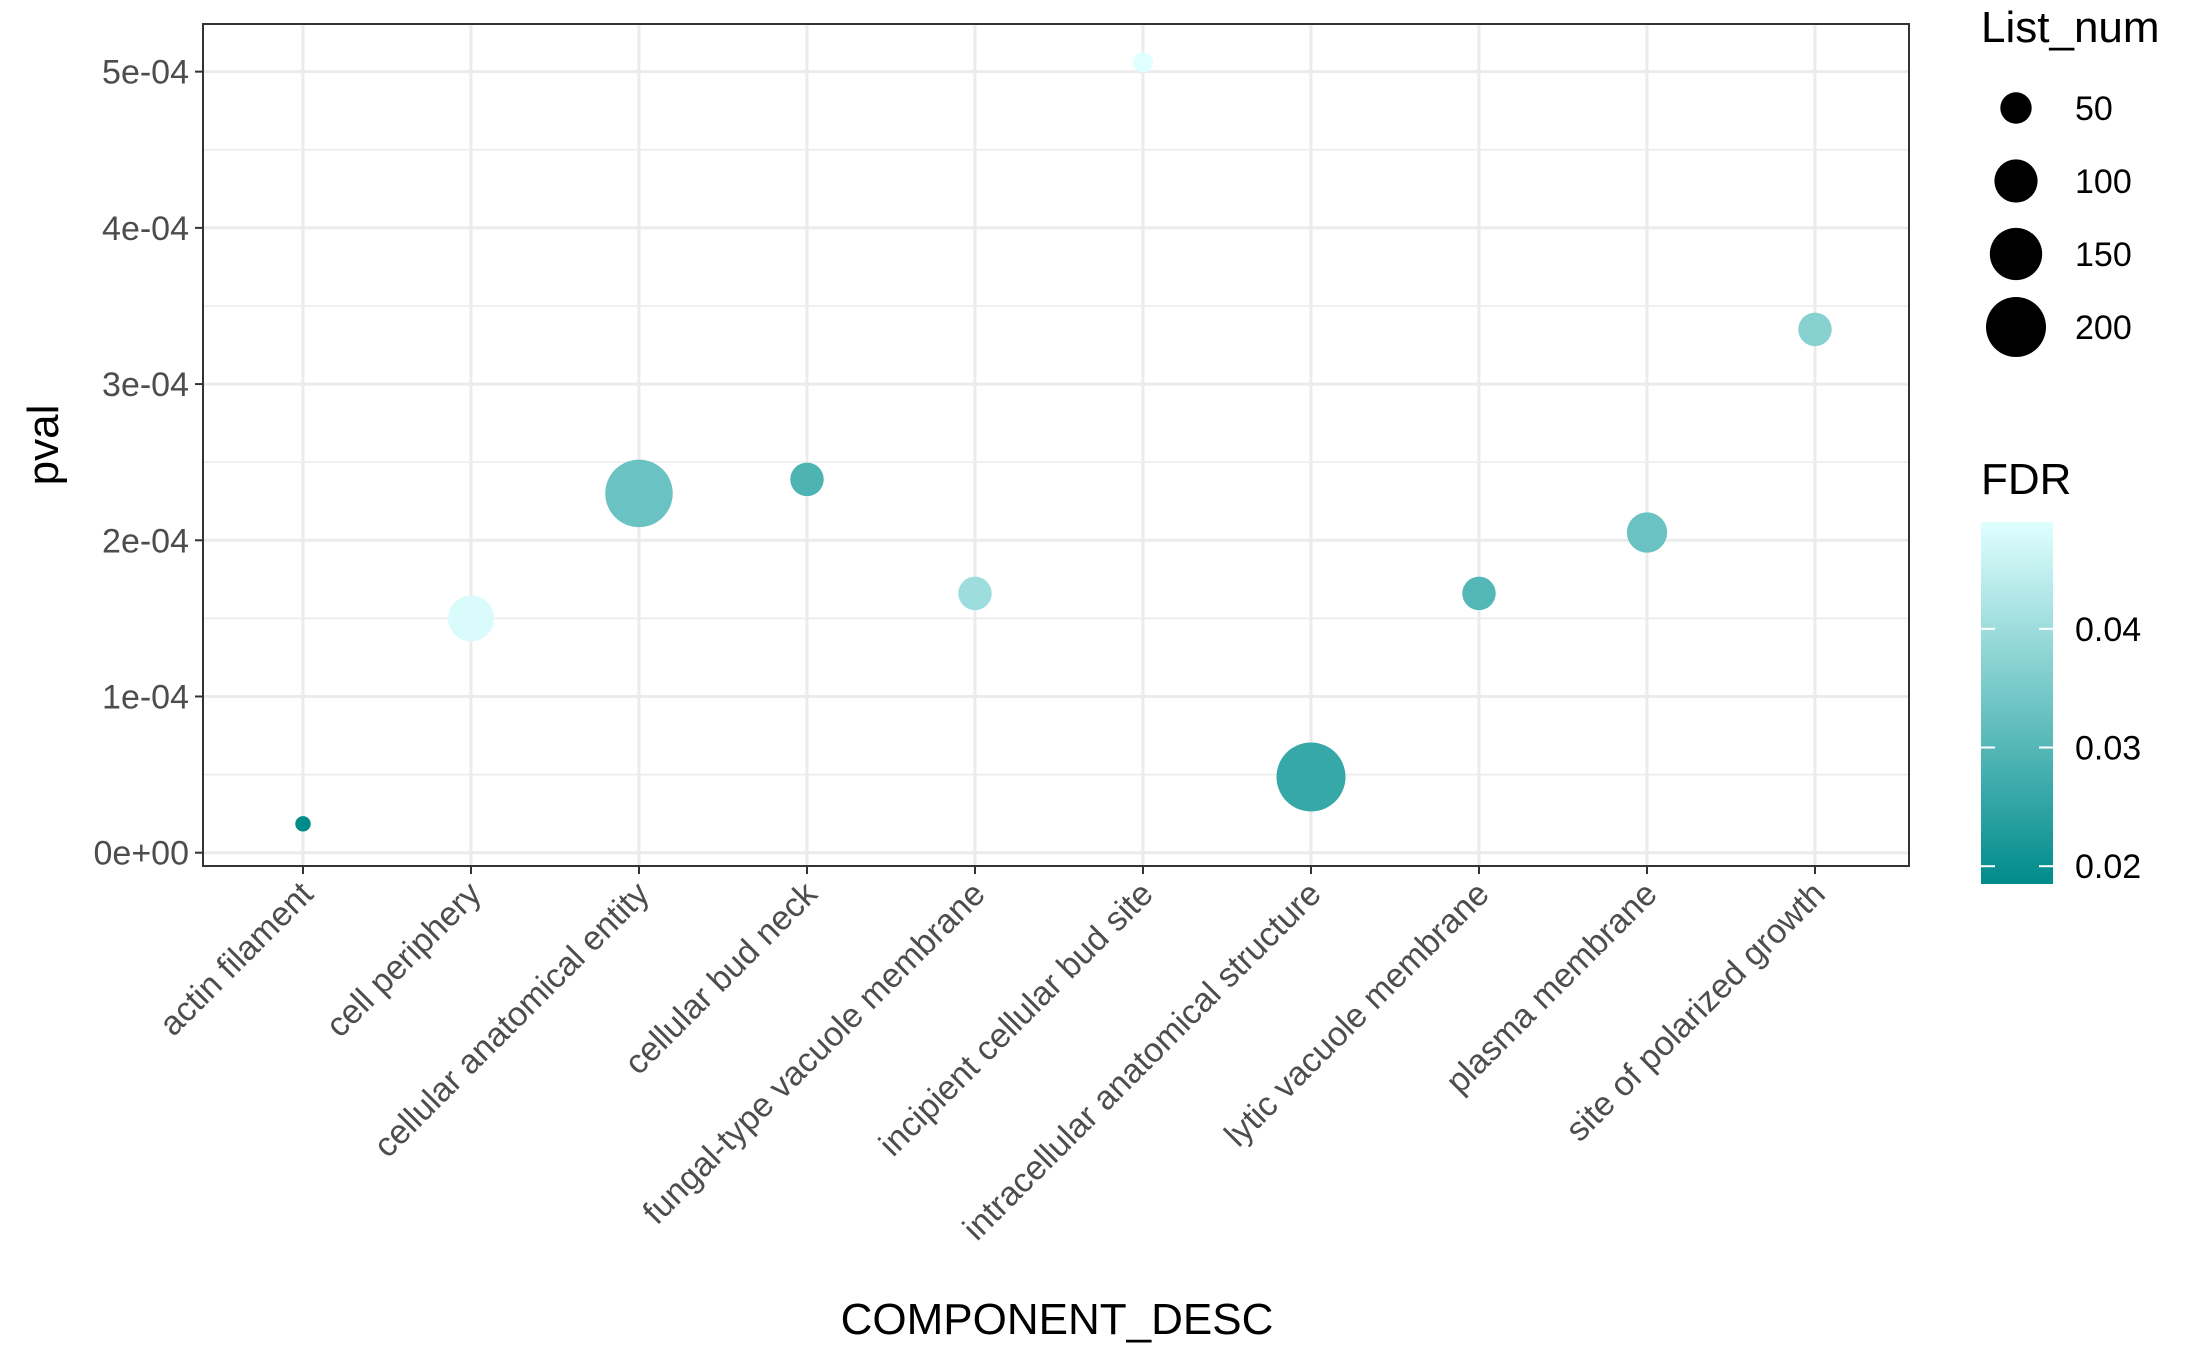  I want to click on x-tick-label: intracellular anatomical structure, so click(1142, 1061).